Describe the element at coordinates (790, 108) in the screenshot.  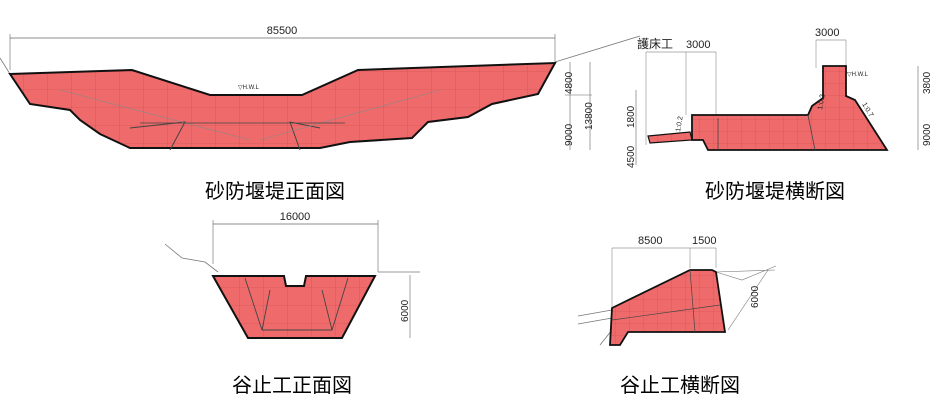
I see `cross-dam-body` at that location.